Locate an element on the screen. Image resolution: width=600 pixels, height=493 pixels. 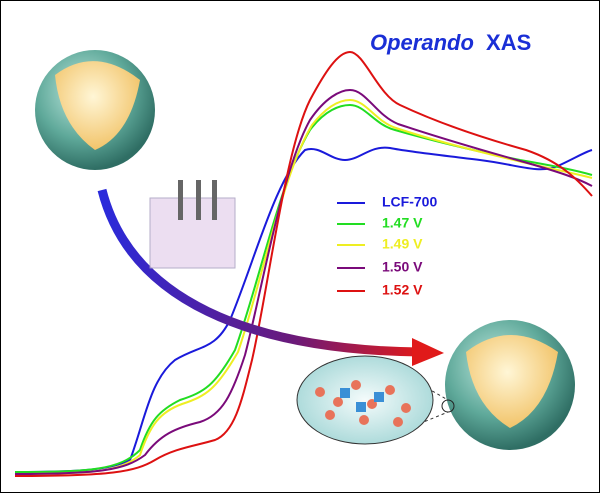
legend-label: LCF-700 is located at coordinates (409, 202).